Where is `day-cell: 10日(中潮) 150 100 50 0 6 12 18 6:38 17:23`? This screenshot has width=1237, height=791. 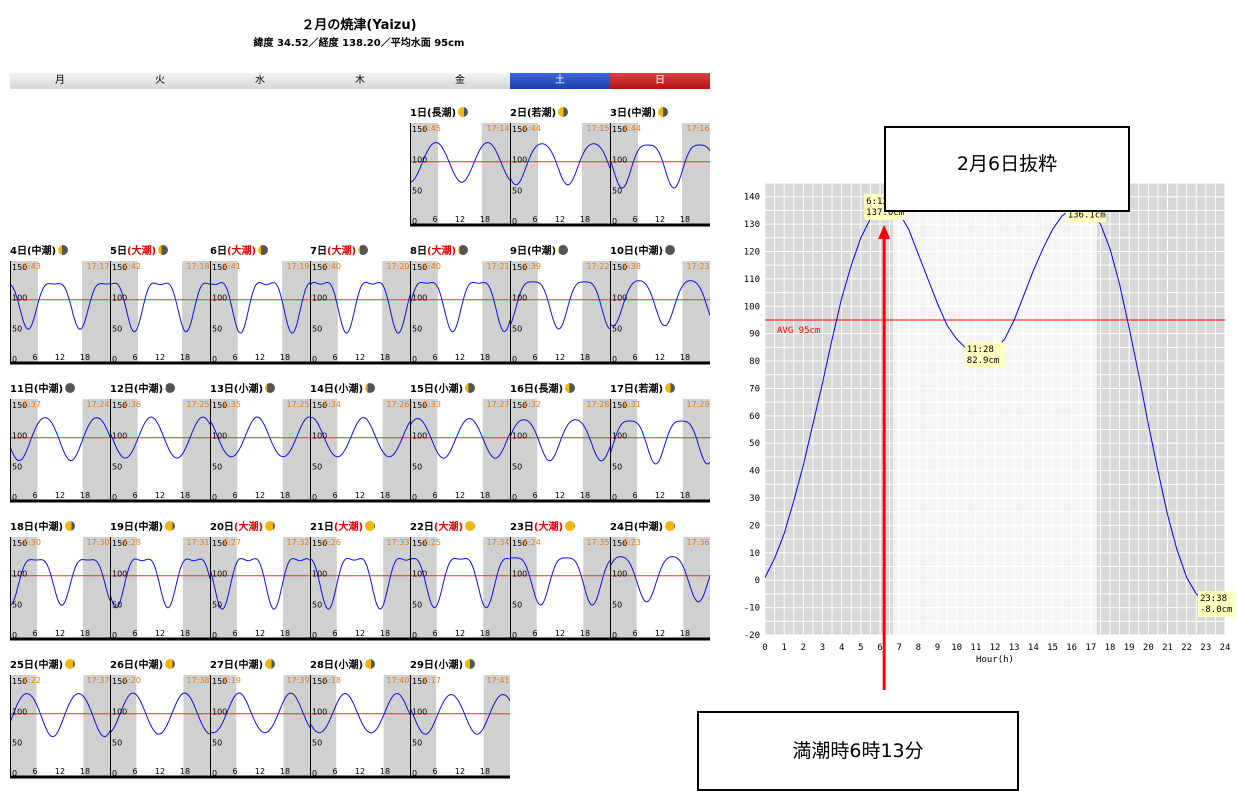
day-cell: 10日(中潮) 150 100 50 0 6 12 18 6:38 17:23 is located at coordinates (660, 306).